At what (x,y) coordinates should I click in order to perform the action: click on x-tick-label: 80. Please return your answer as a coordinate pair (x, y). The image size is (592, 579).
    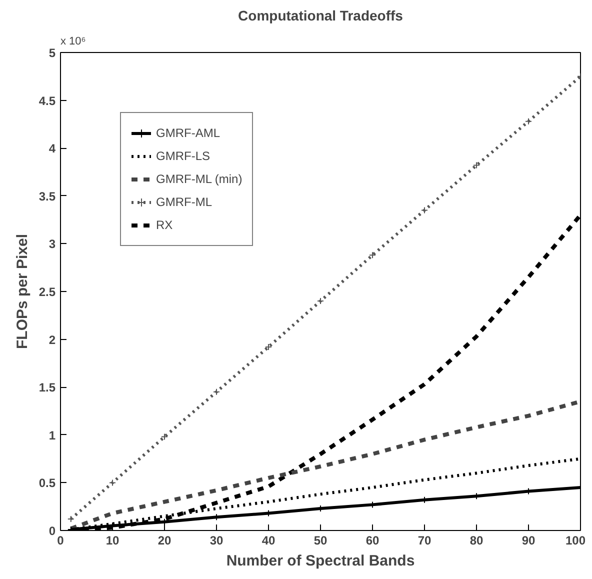
    Looking at the image, I should click on (477, 541).